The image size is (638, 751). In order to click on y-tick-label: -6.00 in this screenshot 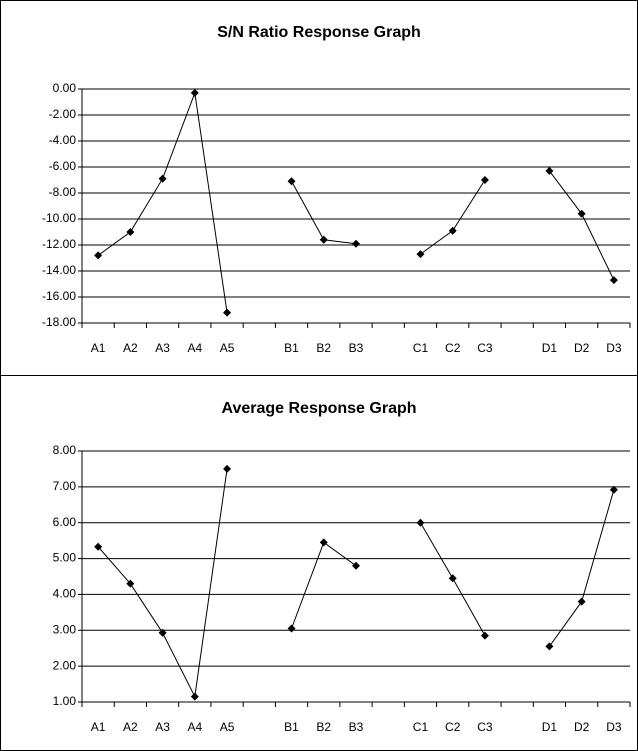, I will do `click(63, 166)`.